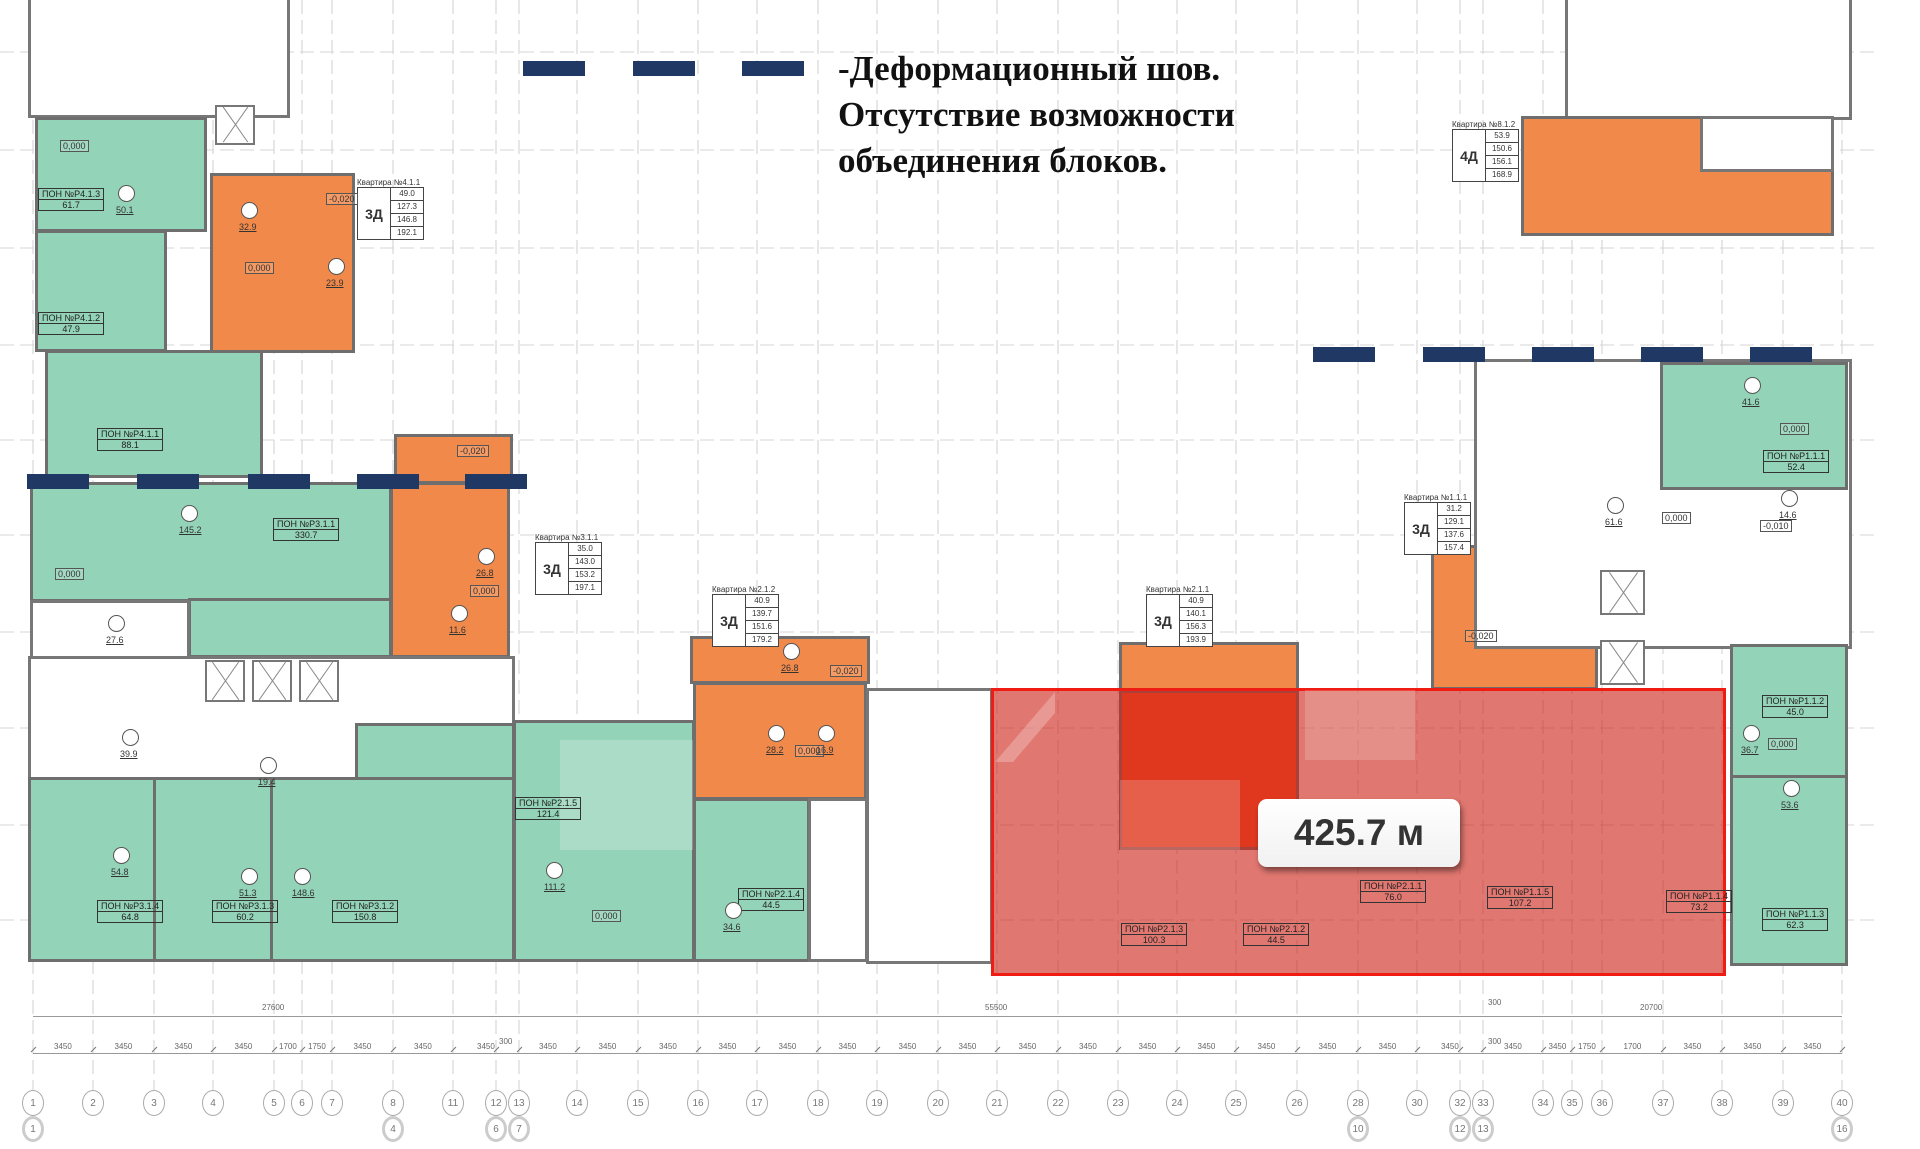 This screenshot has width=1920, height=1149. What do you see at coordinates (1209, 667) in the screenshot?
I see `apartment-2-1-1-terrace` at bounding box center [1209, 667].